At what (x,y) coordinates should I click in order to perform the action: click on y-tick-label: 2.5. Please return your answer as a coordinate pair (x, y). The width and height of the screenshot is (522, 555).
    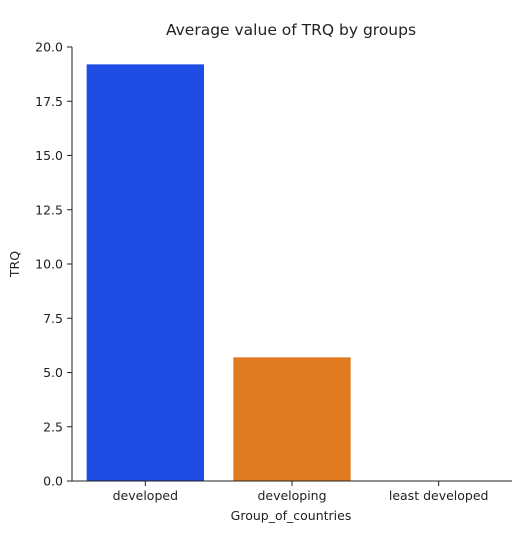
    Looking at the image, I should click on (53, 426).